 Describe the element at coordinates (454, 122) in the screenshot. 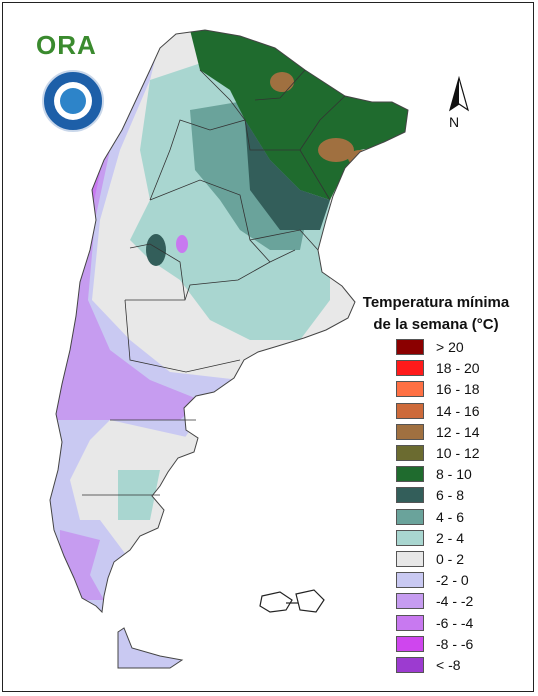

I see `north-label: N` at that location.